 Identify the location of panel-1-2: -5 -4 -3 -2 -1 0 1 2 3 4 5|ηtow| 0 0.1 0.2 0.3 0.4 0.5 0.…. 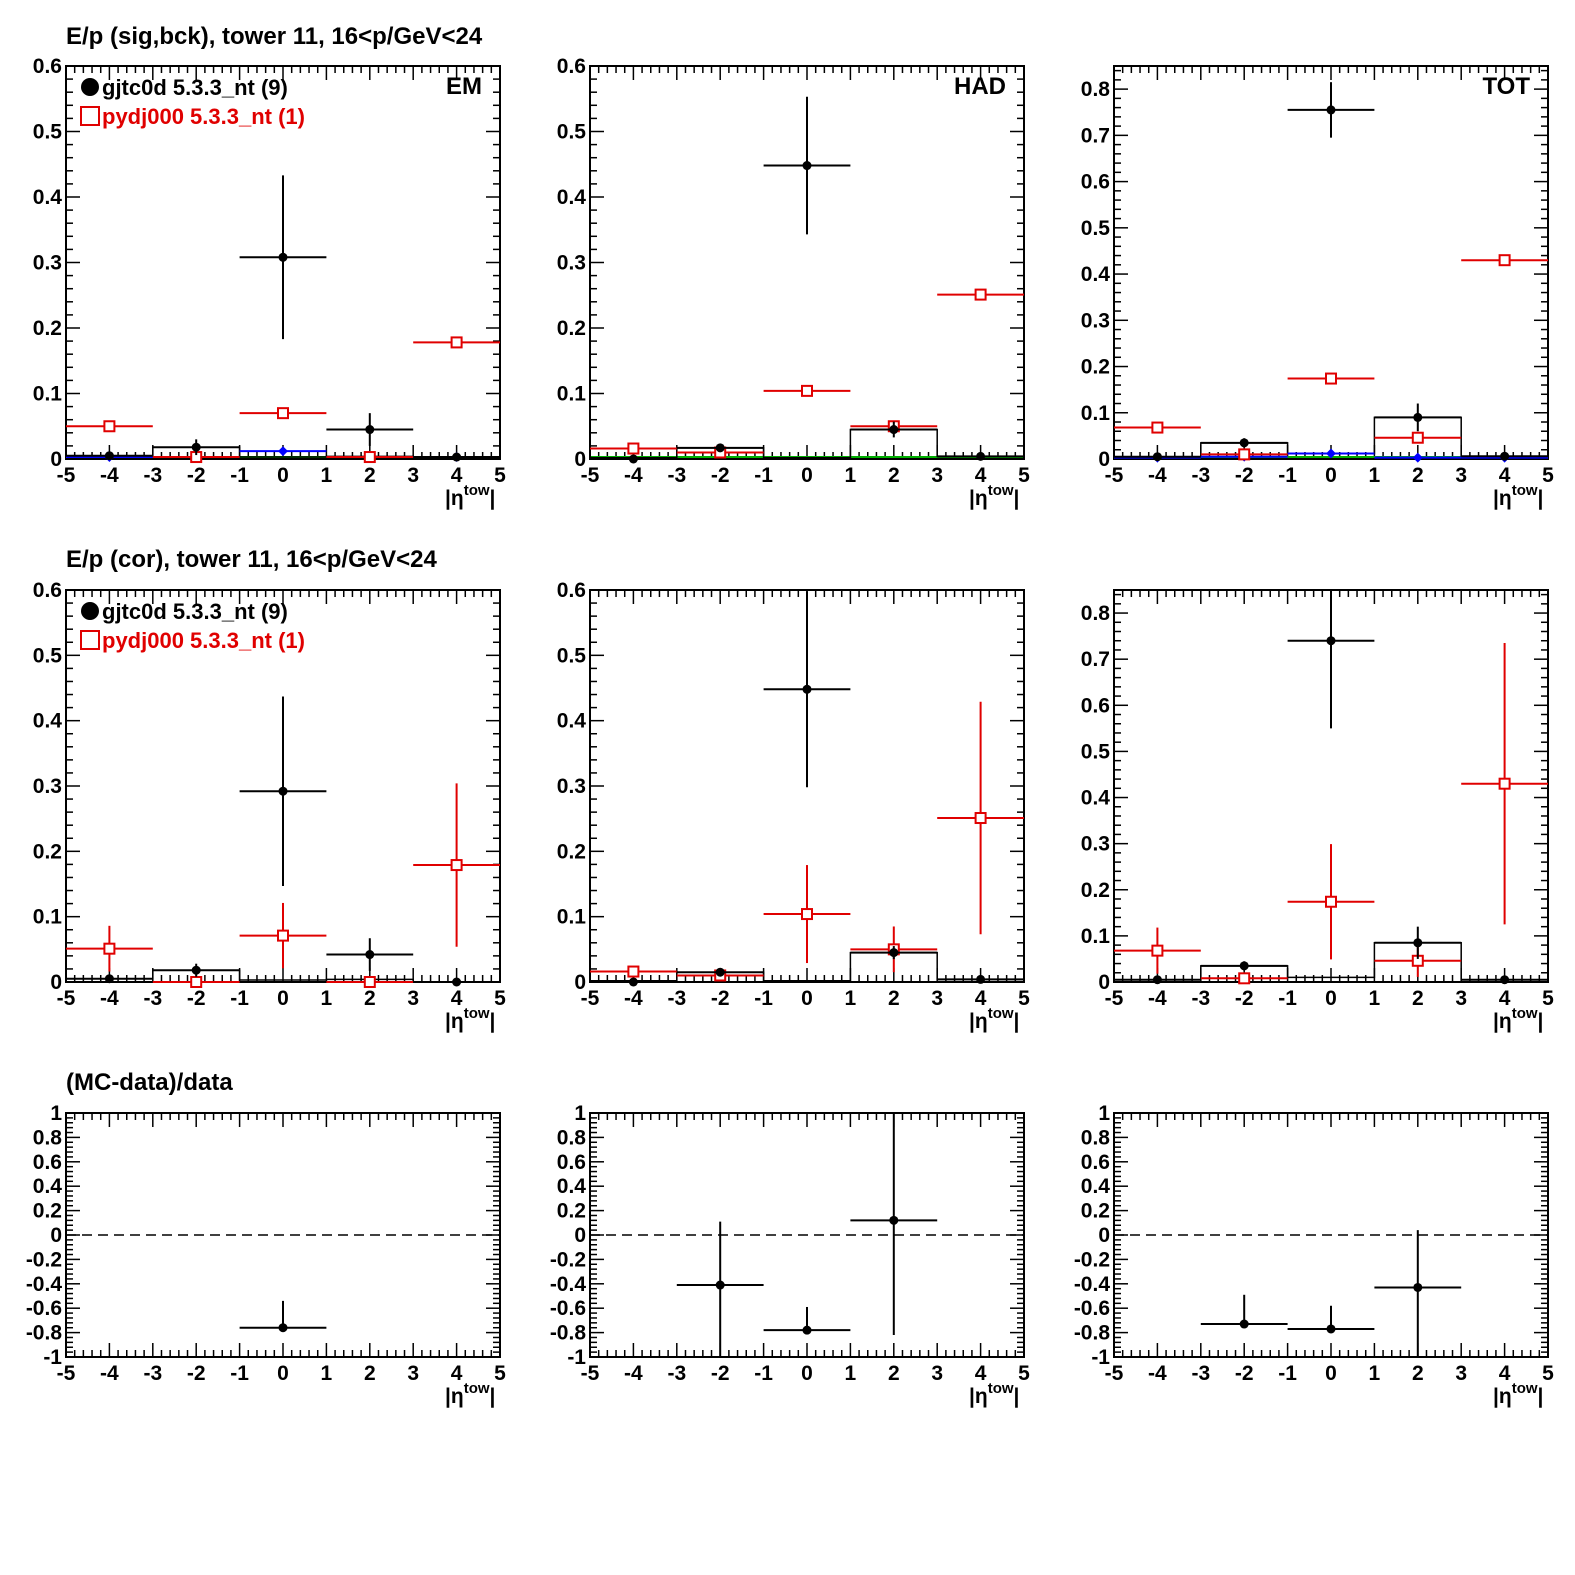
(1317, 811).